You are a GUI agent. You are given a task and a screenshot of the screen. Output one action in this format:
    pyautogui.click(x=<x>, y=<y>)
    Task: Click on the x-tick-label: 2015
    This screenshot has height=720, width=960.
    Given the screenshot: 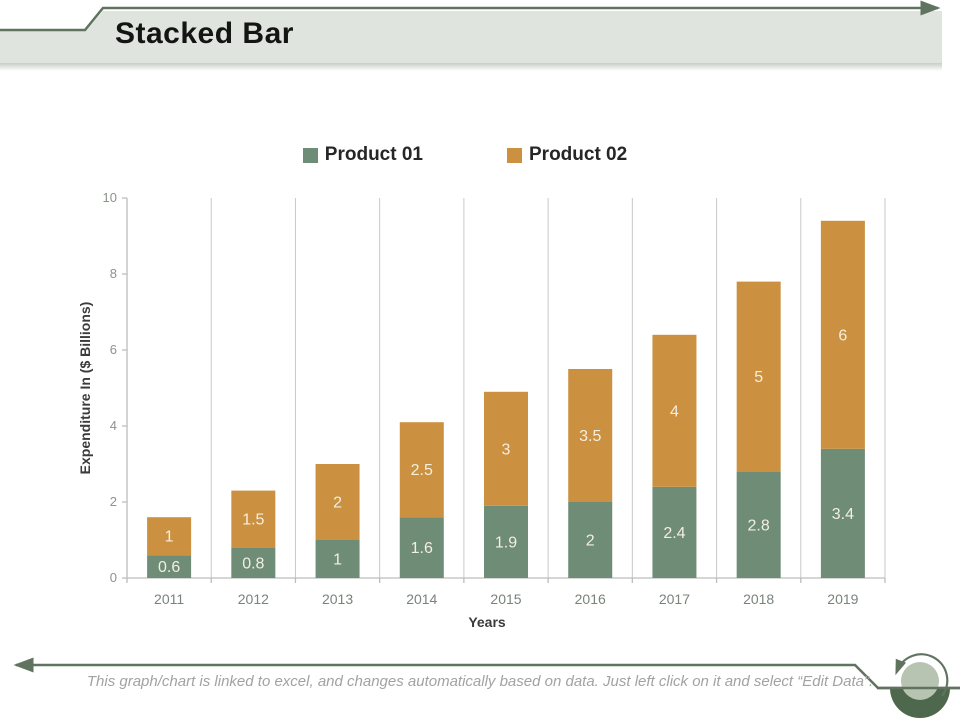 What is the action you would take?
    pyautogui.click(x=505, y=599)
    